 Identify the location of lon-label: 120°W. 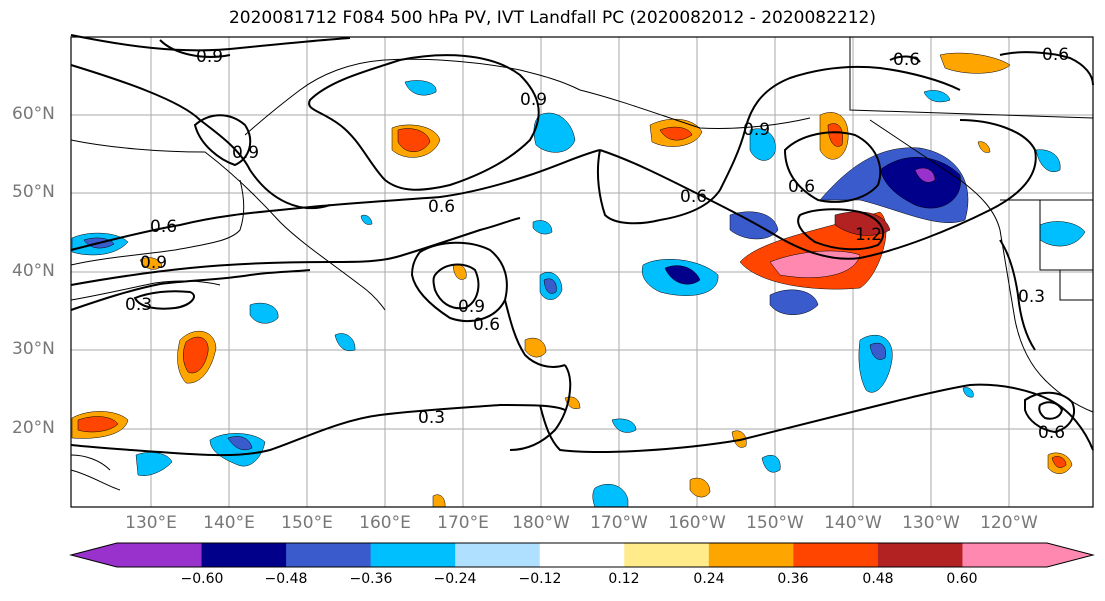
(1009, 523).